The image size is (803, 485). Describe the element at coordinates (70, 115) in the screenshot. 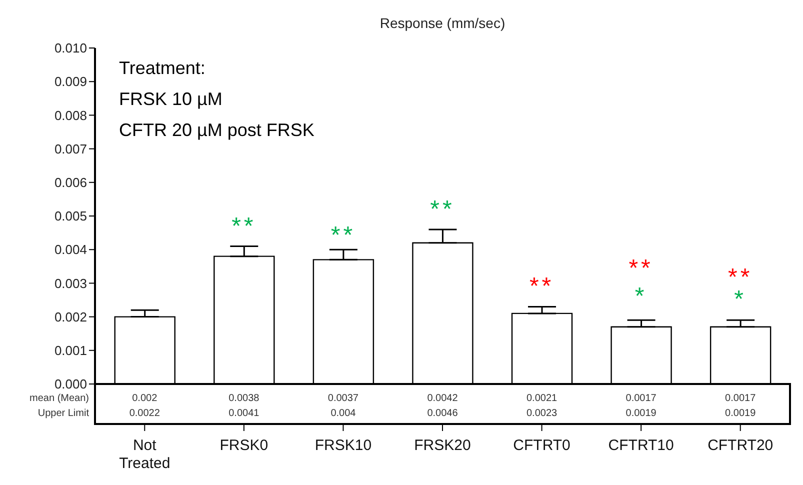

I see `y-tick-label: 0.008` at that location.